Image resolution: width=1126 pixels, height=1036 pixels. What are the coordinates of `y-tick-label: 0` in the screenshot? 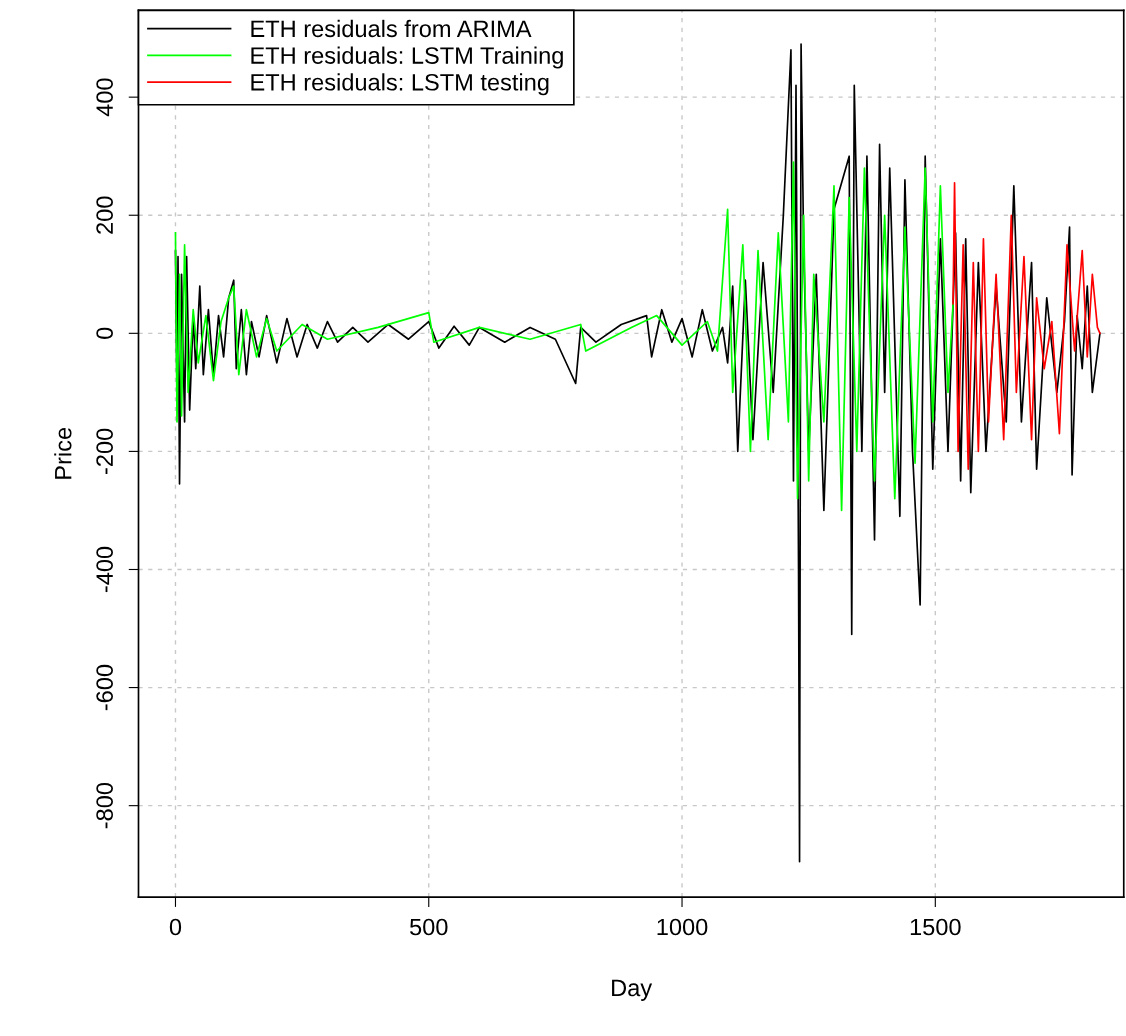 It's located at (104, 333).